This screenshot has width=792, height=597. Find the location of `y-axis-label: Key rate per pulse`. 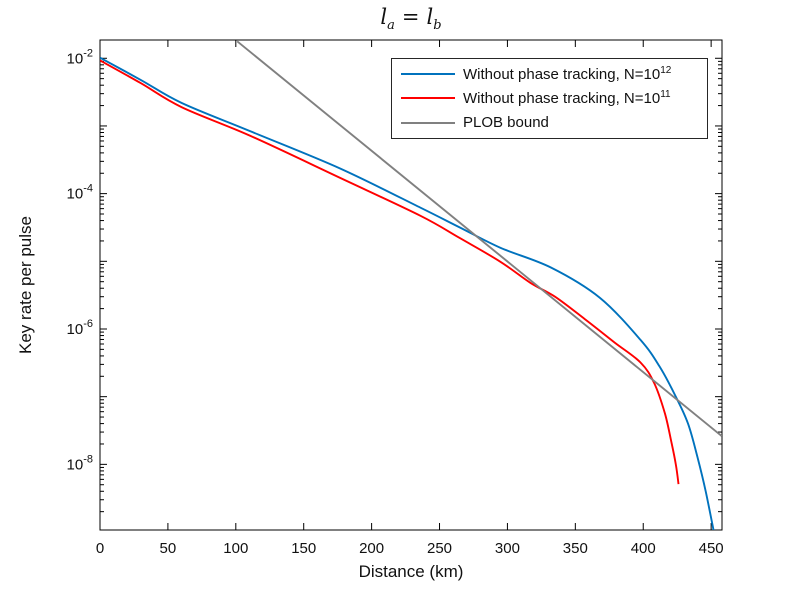

y-axis-label: Key rate per pulse is located at coordinates (25, 285).